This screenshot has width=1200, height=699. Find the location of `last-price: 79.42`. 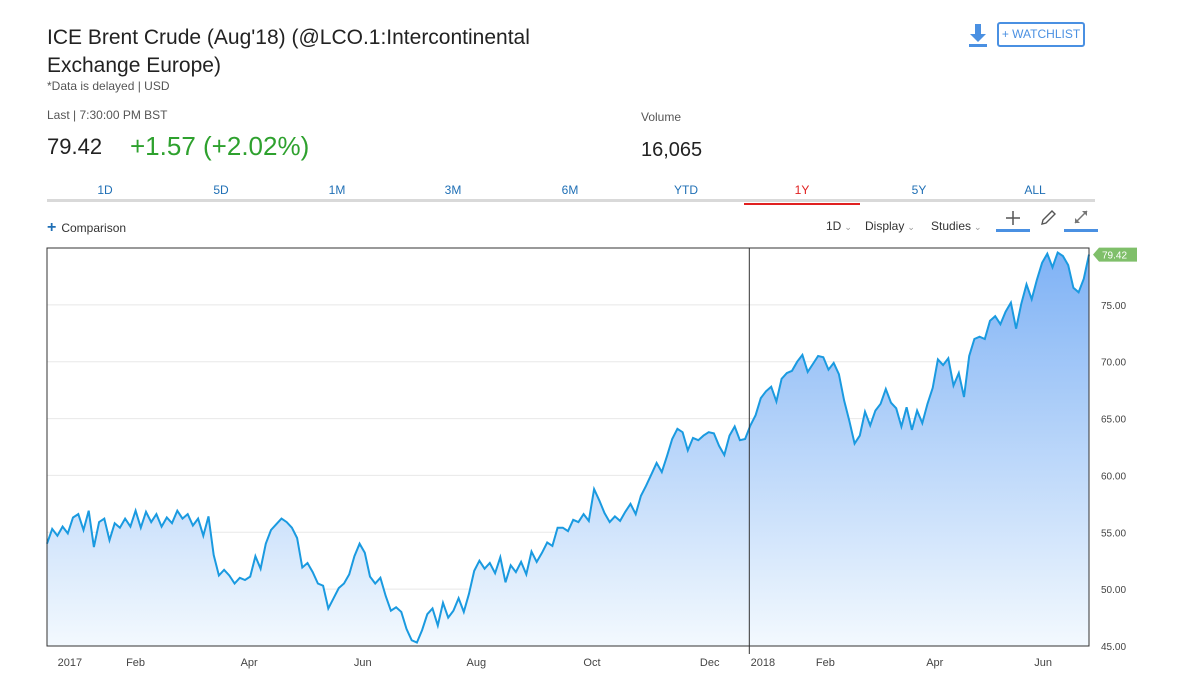

last-price: 79.42 is located at coordinates (75, 146).